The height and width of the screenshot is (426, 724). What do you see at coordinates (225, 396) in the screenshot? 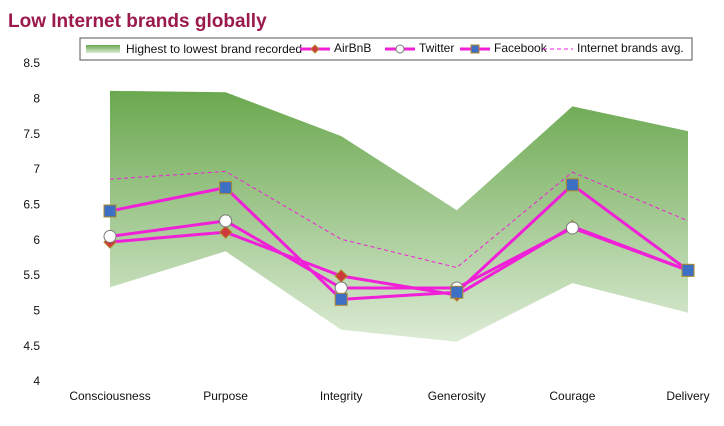
I see `x-tick-label: Purpose` at bounding box center [225, 396].